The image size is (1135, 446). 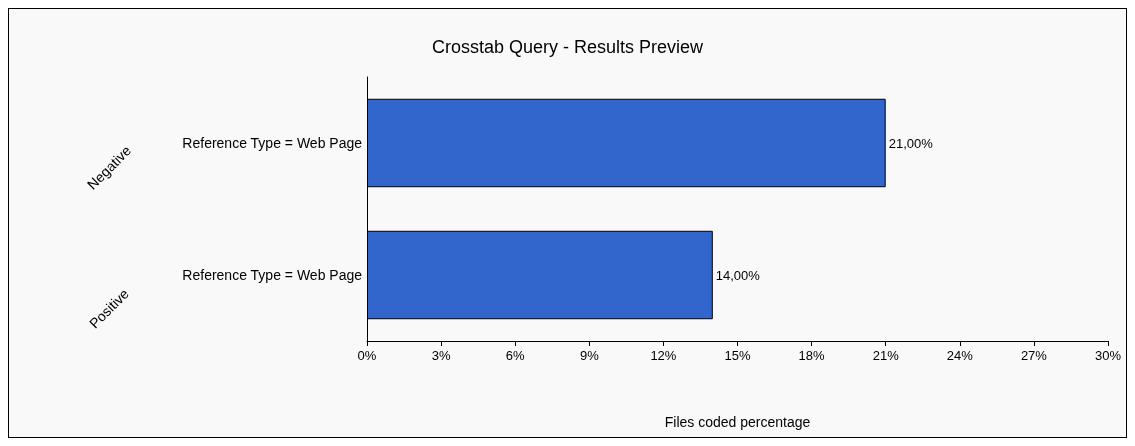 I want to click on x-tick-label: 30%, so click(x=1108, y=355).